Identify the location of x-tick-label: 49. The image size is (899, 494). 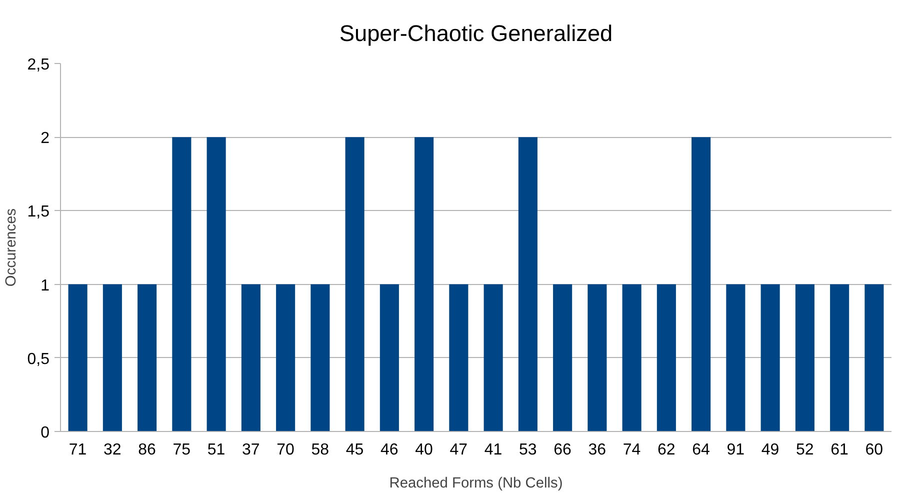
(770, 450).